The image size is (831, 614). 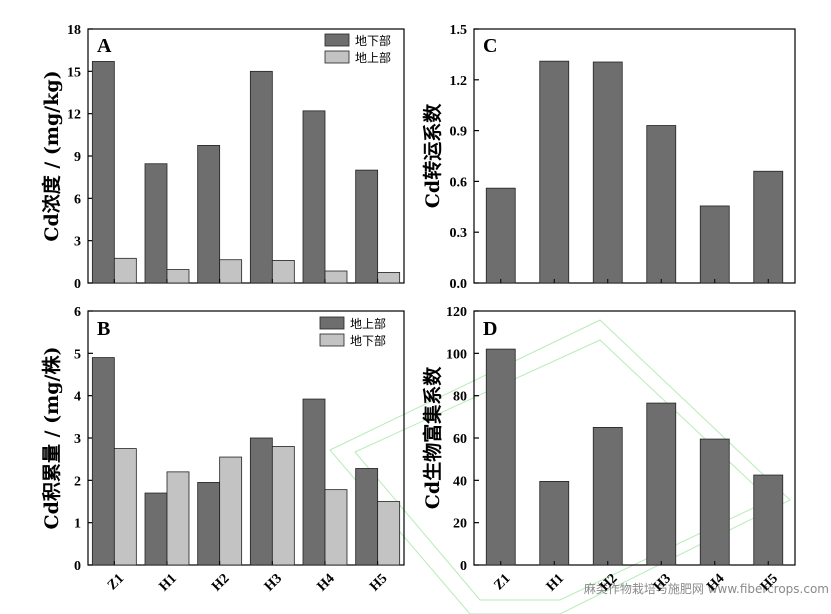 What do you see at coordinates (273, 582) in the screenshot?
I see `x-tick-label: H3` at bounding box center [273, 582].